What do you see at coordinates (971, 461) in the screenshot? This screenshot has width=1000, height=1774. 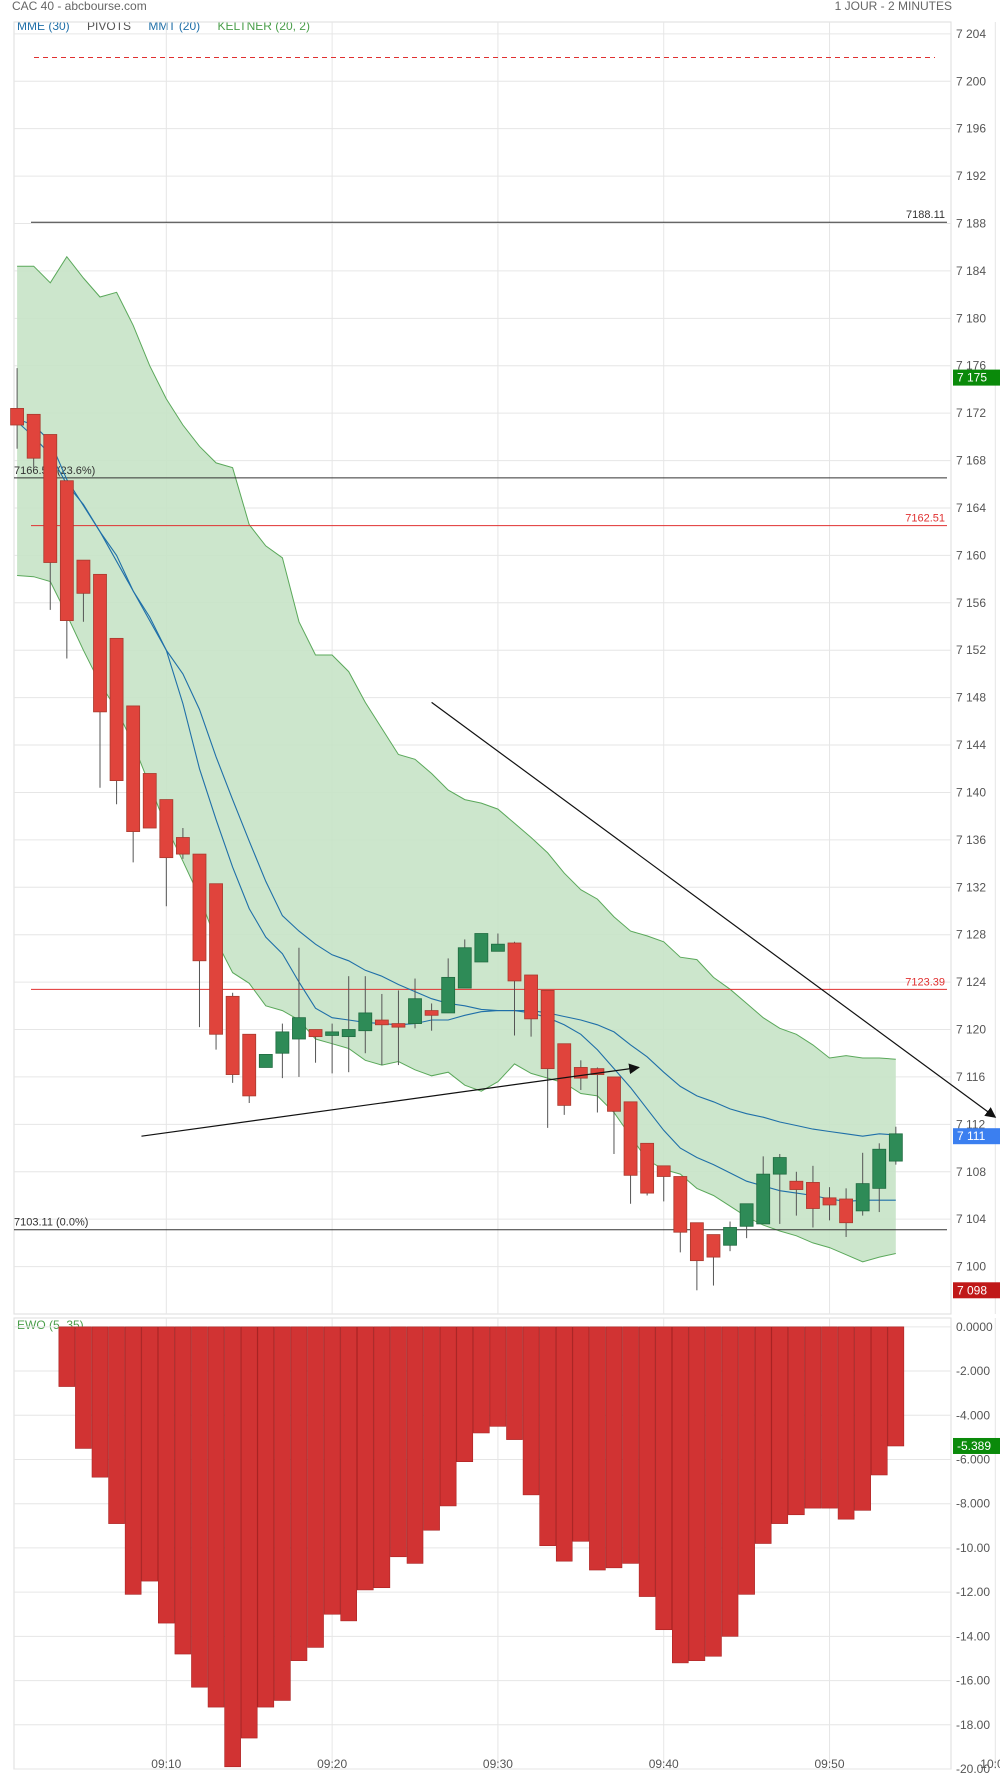 I see `price-tick-label: 7 168` at bounding box center [971, 461].